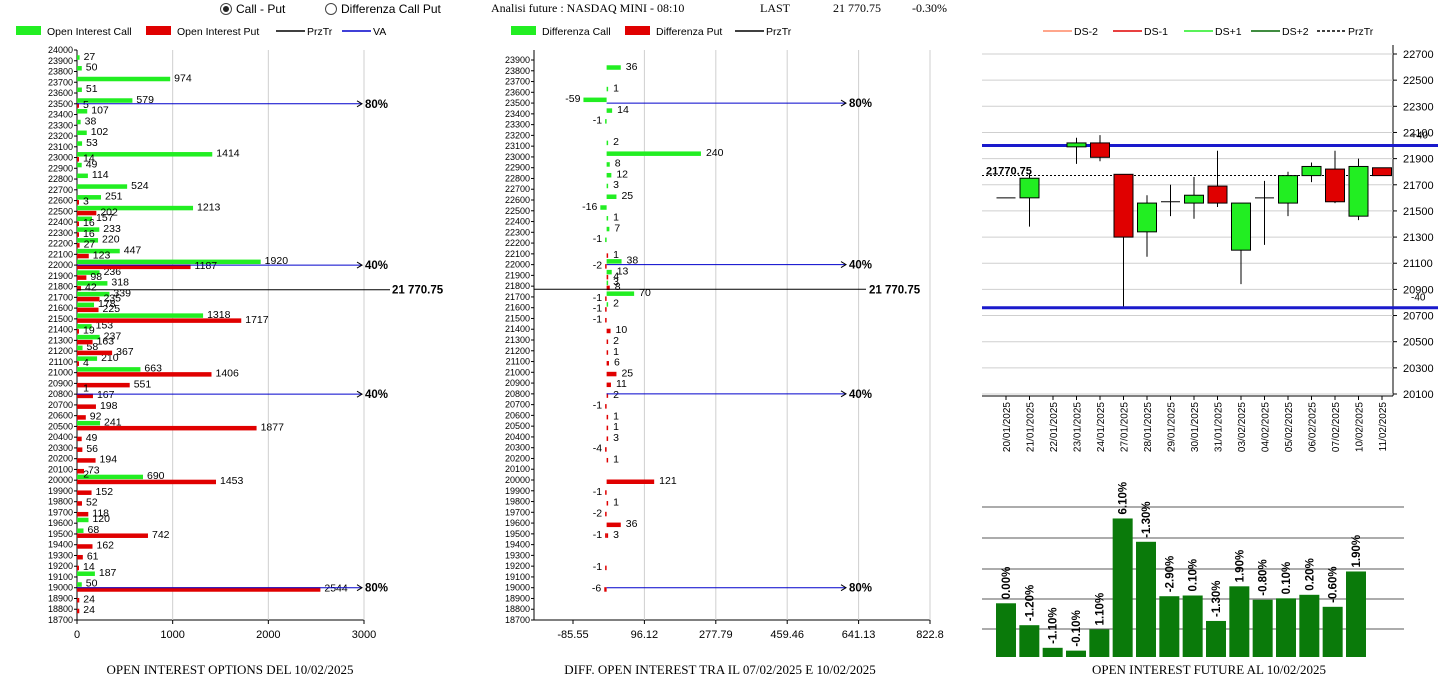 The width and height of the screenshot is (1446, 683). I want to click on diff-call-label: 2, so click(616, 142).